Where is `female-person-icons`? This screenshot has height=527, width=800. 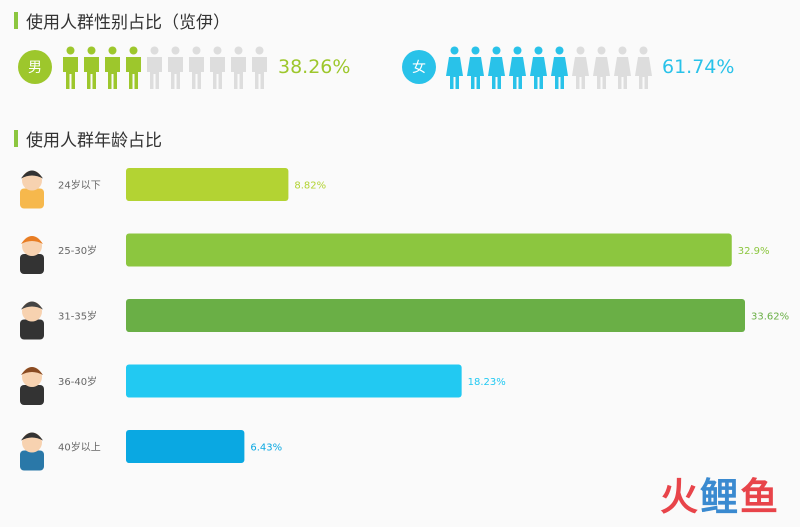 female-person-icons is located at coordinates (551, 67).